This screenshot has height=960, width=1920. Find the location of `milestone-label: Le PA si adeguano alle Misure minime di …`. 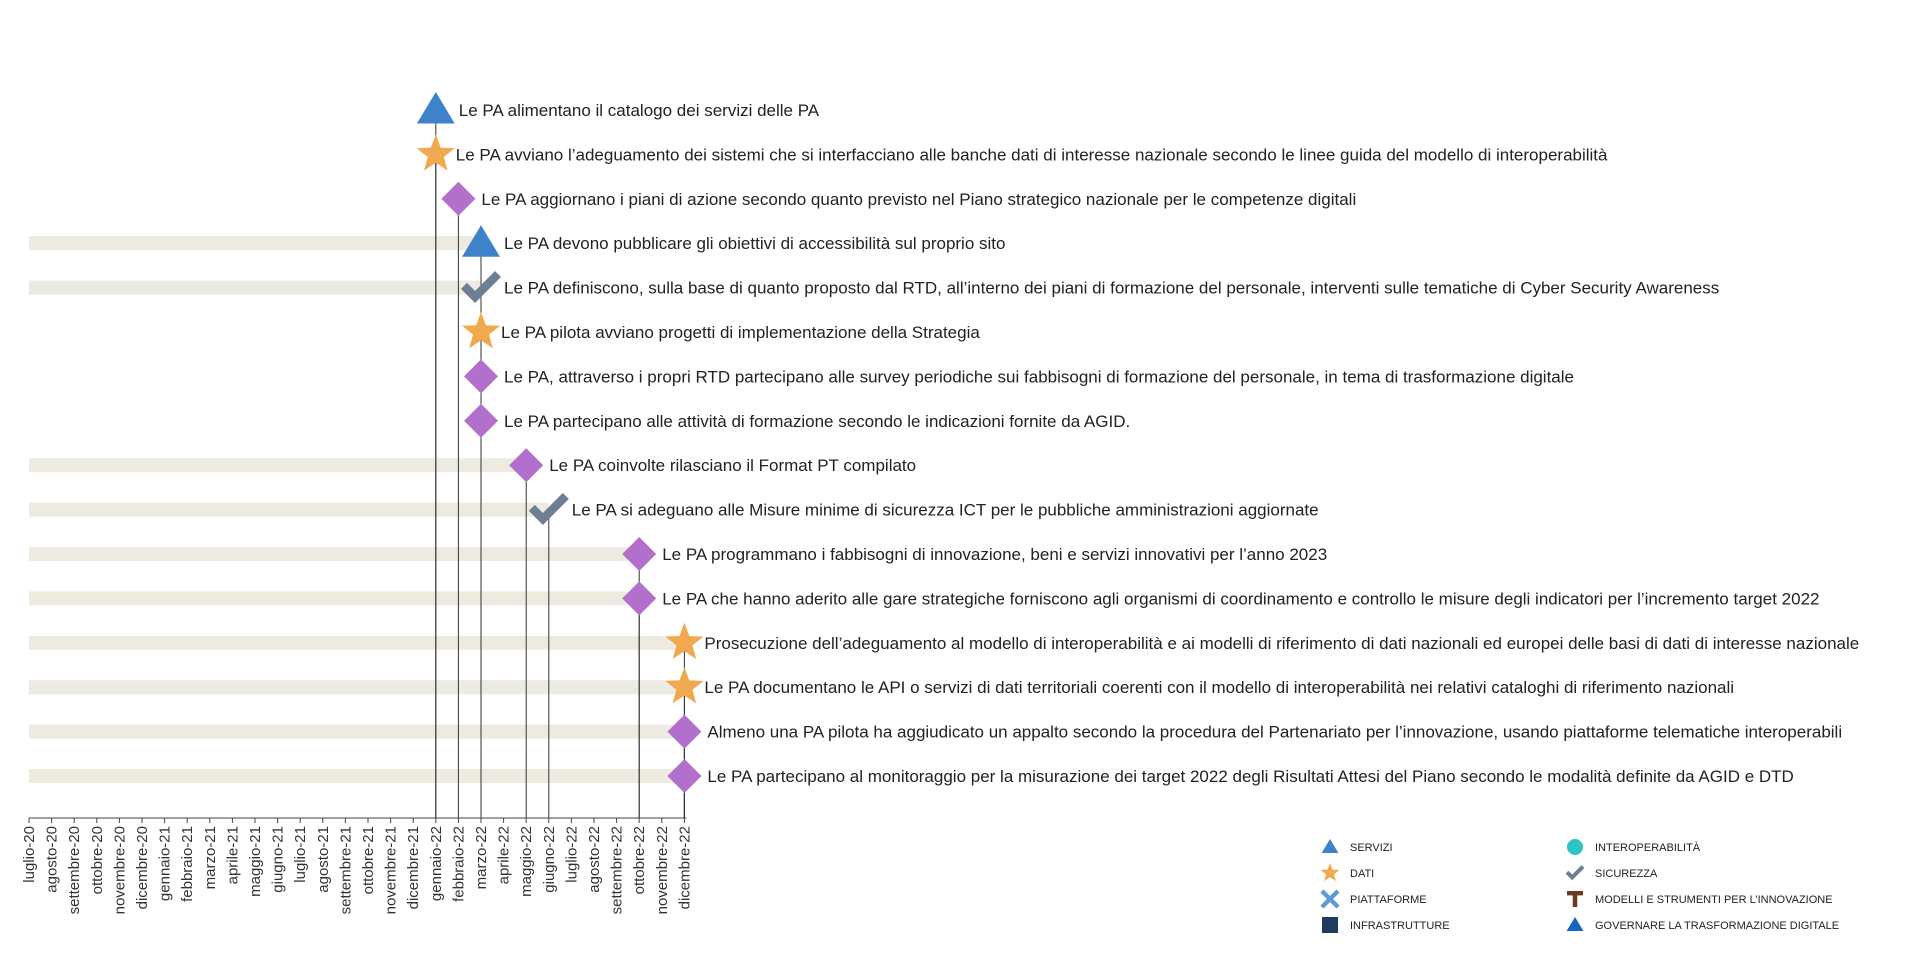

milestone-label: Le PA si adeguano alle Misure minime di … is located at coordinates (945, 510).